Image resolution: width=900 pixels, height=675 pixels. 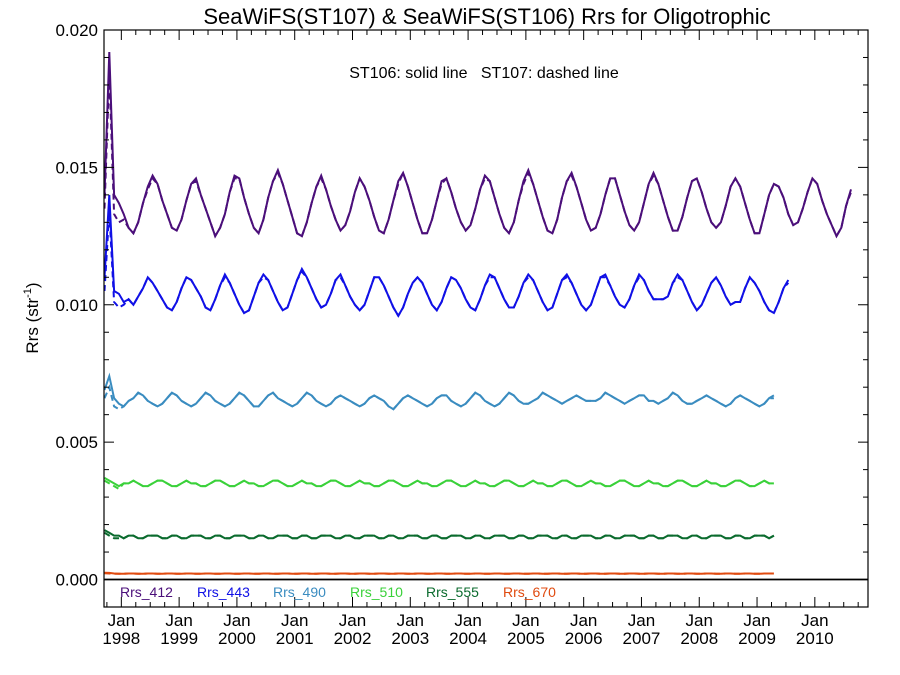 What do you see at coordinates (439, 573) in the screenshot?
I see `rrs-670-st106-solid-line` at bounding box center [439, 573].